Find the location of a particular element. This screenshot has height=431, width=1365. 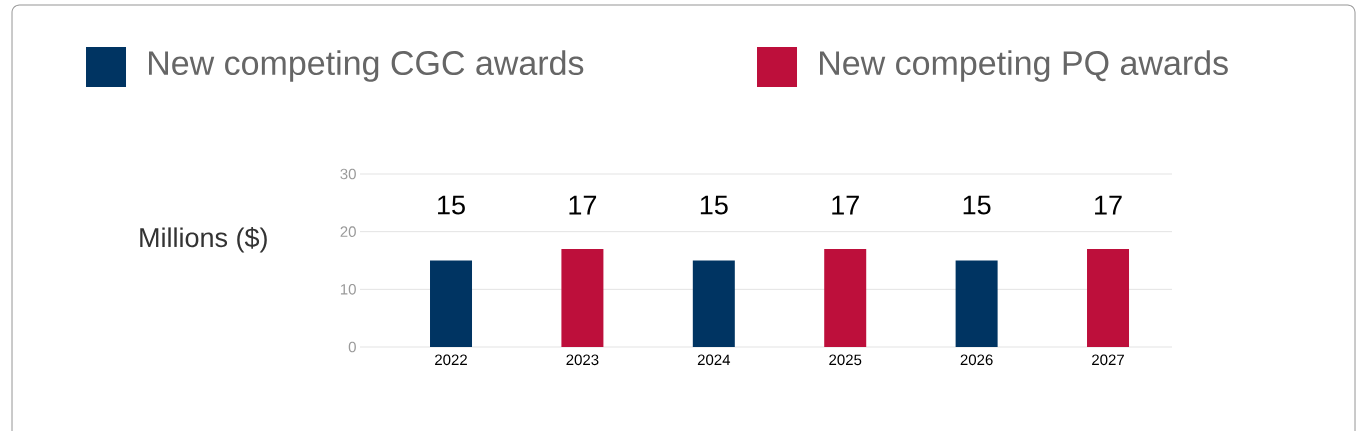

legend-label: New competing PQ awards is located at coordinates (1024, 66).